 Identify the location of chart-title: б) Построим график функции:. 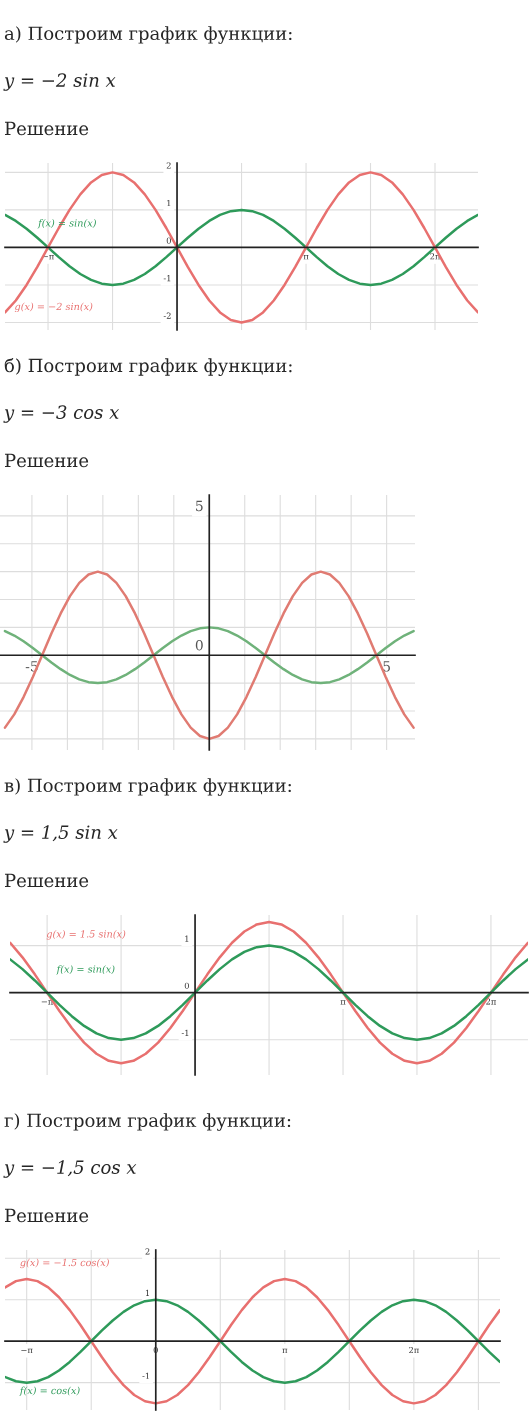
(148, 367).